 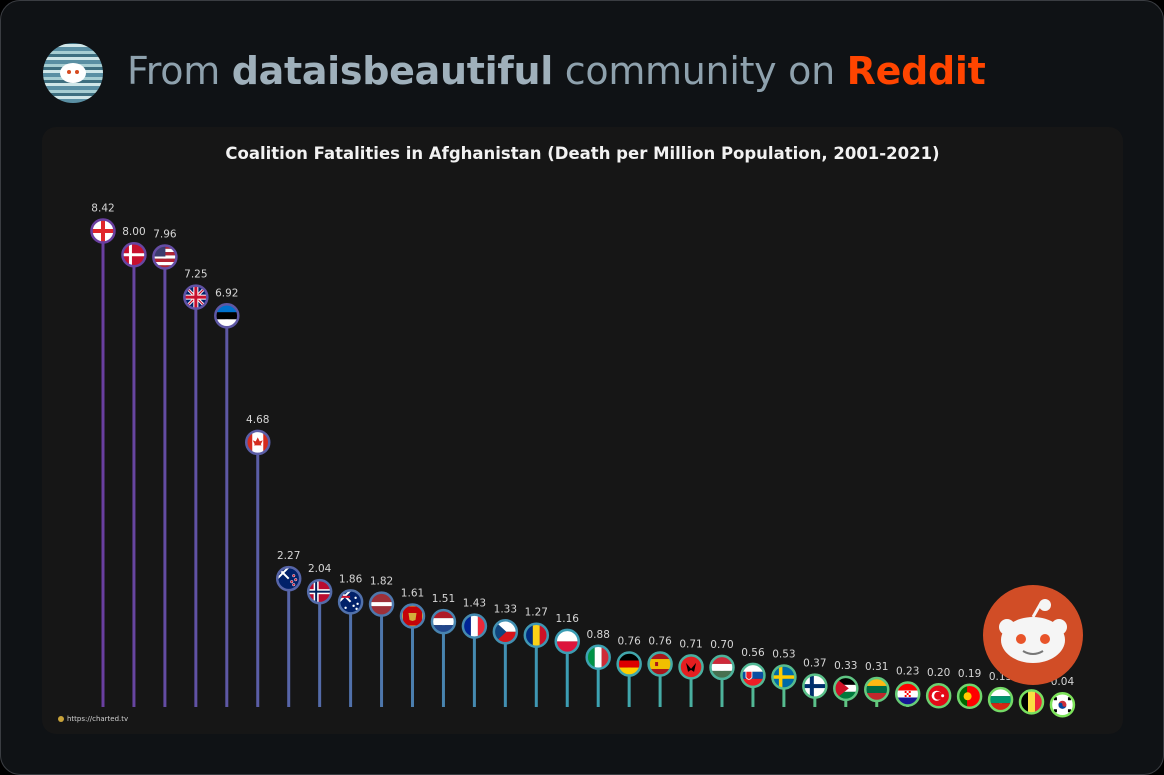 I want to click on value-label-hungary: 0.70, so click(x=721, y=645).